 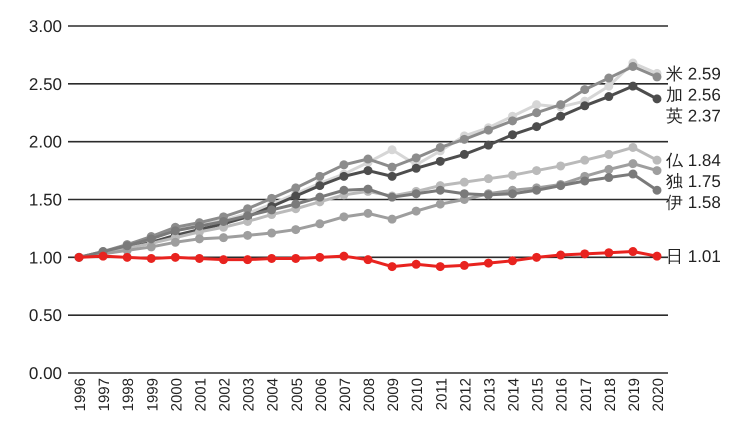 What do you see at coordinates (225, 395) in the screenshot?
I see `x-tick-label: 2002` at bounding box center [225, 395].